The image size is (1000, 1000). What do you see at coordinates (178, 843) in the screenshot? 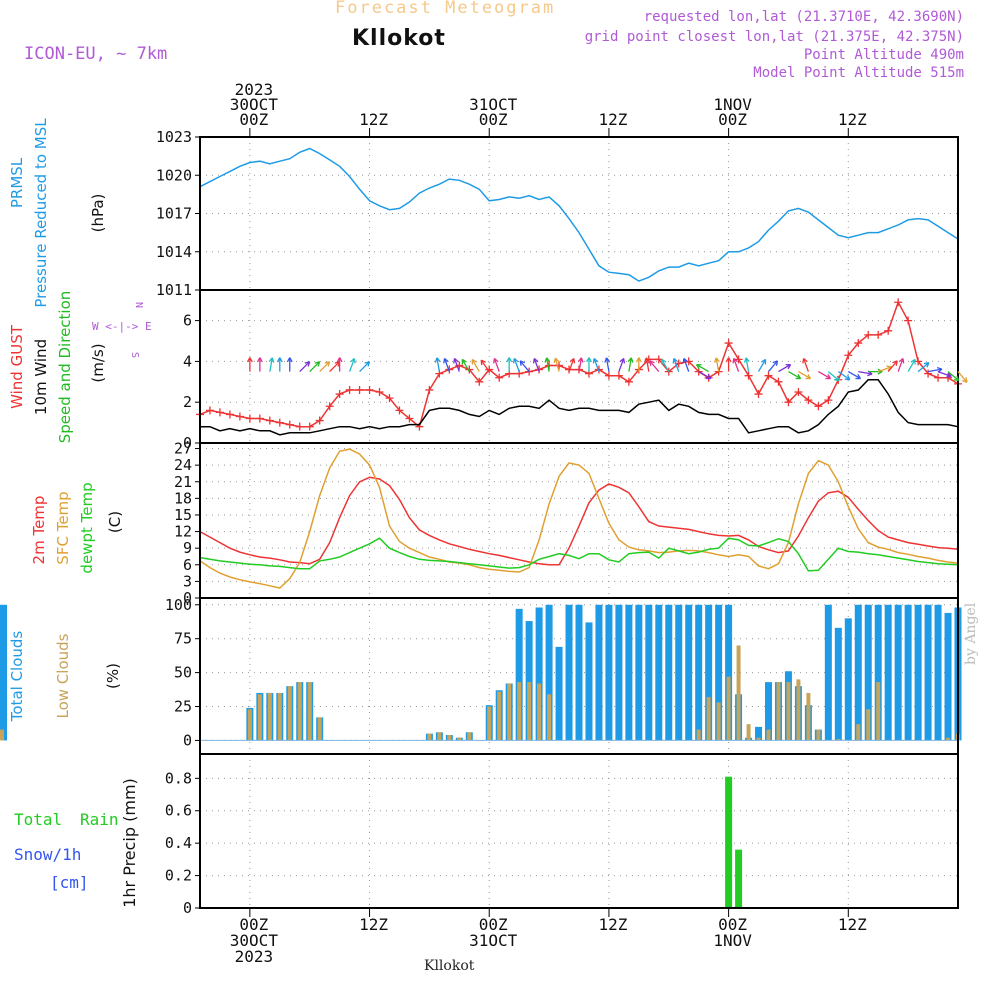
I see `y-tick-label: 0.4` at bounding box center [178, 843].